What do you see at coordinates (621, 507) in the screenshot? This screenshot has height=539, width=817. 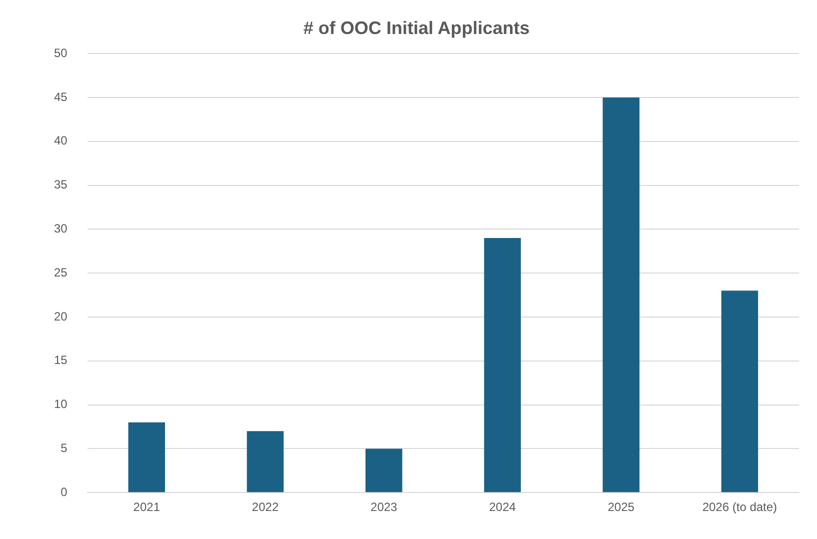 I see `x-tick-label: 2025` at bounding box center [621, 507].